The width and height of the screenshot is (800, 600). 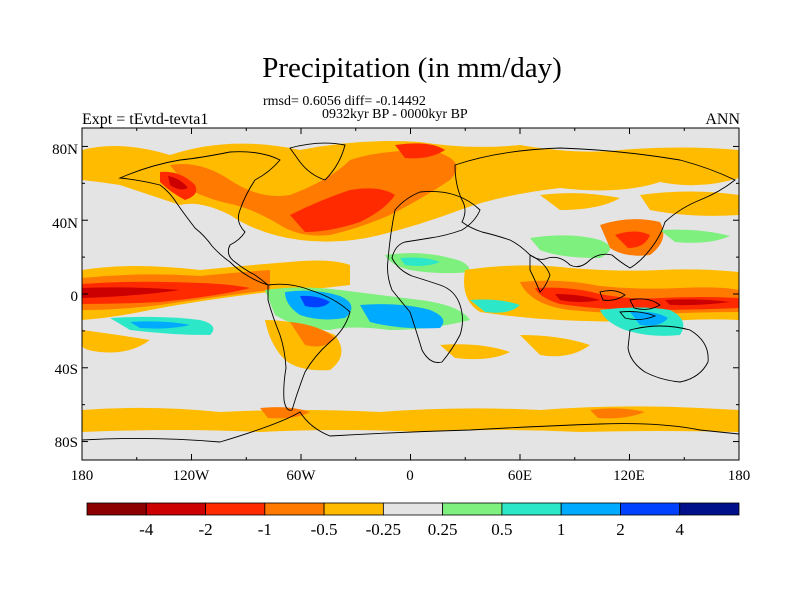 What do you see at coordinates (82, 476) in the screenshot?
I see `x-axis-label-180w: 180` at bounding box center [82, 476].